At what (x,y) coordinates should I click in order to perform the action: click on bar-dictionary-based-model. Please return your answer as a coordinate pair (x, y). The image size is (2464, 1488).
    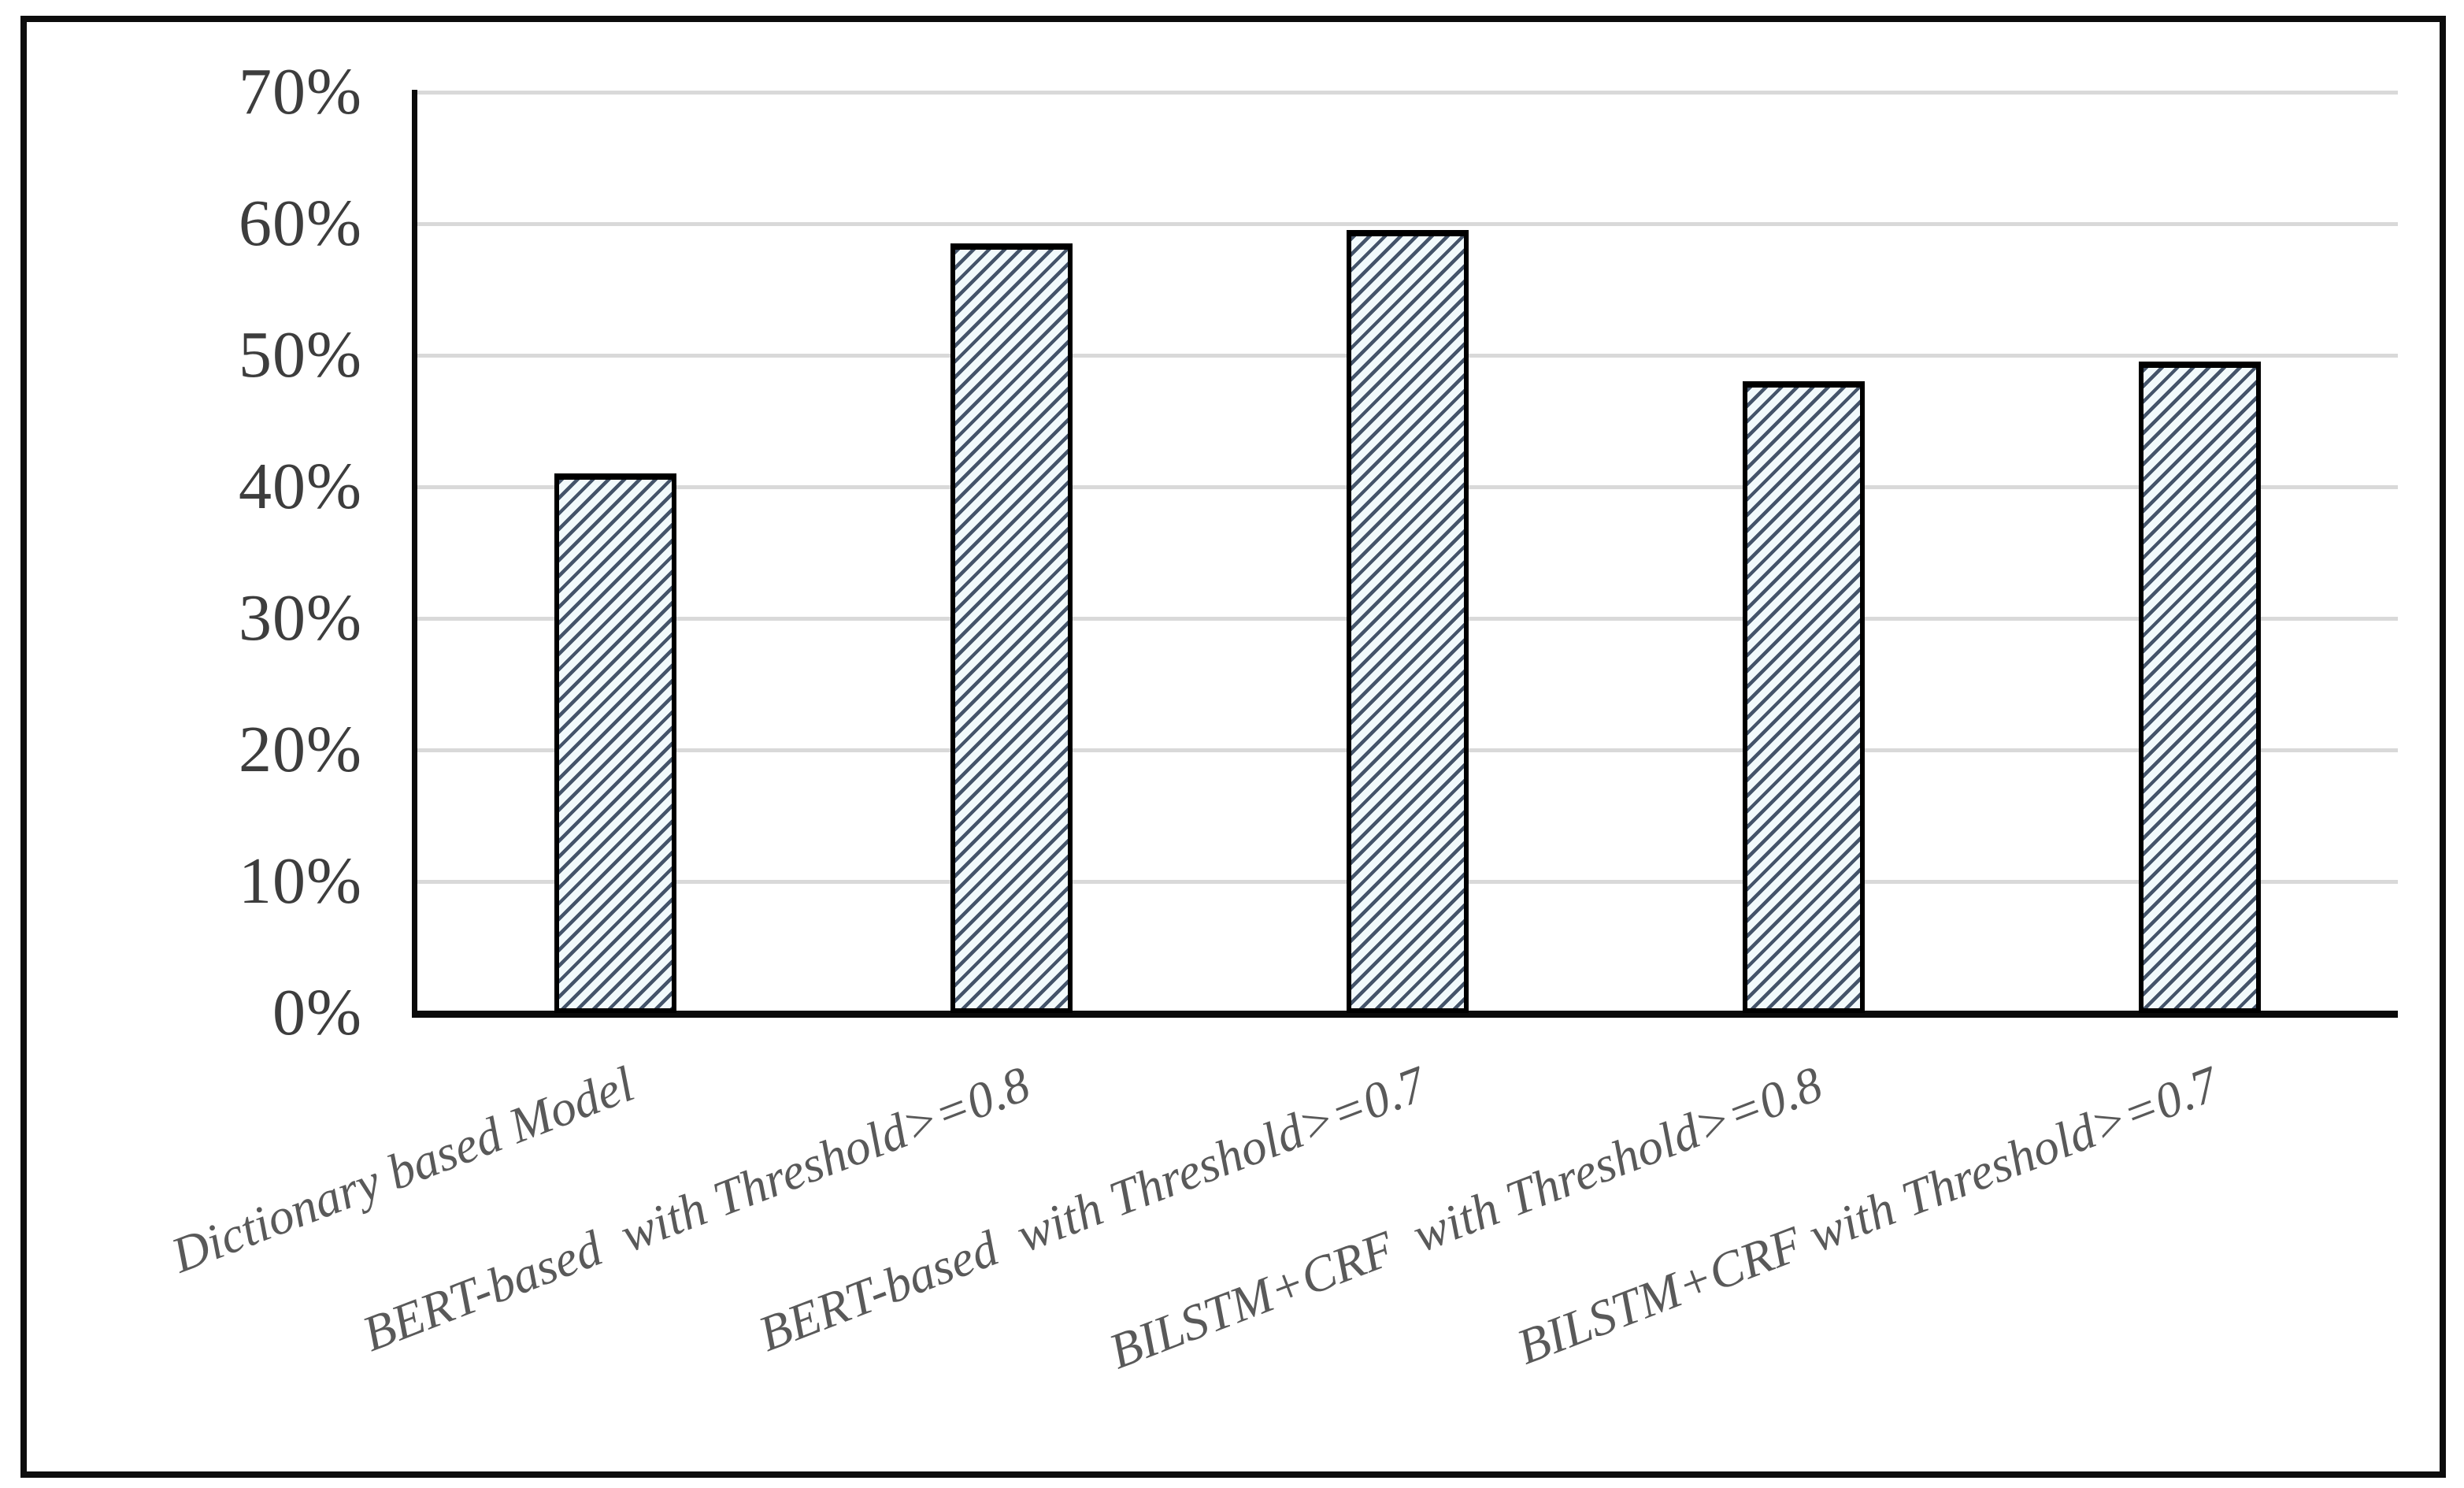
    Looking at the image, I should click on (615, 743).